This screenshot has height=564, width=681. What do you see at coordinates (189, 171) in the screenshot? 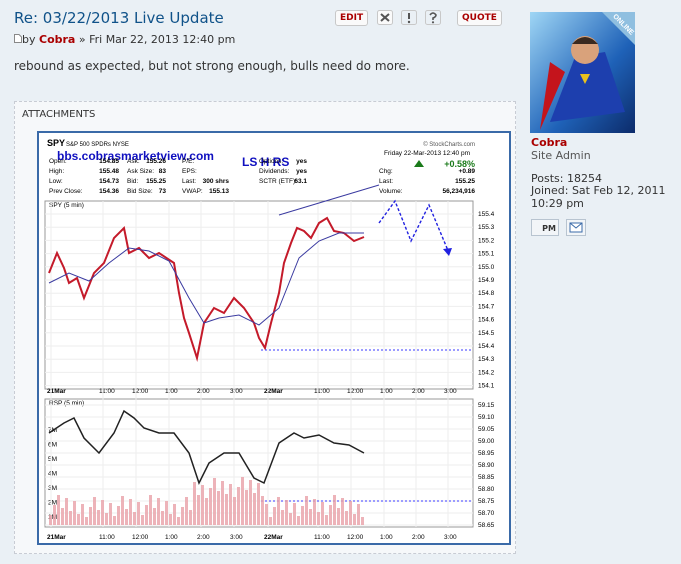
I see `stat-label: EPS:` at bounding box center [189, 171].